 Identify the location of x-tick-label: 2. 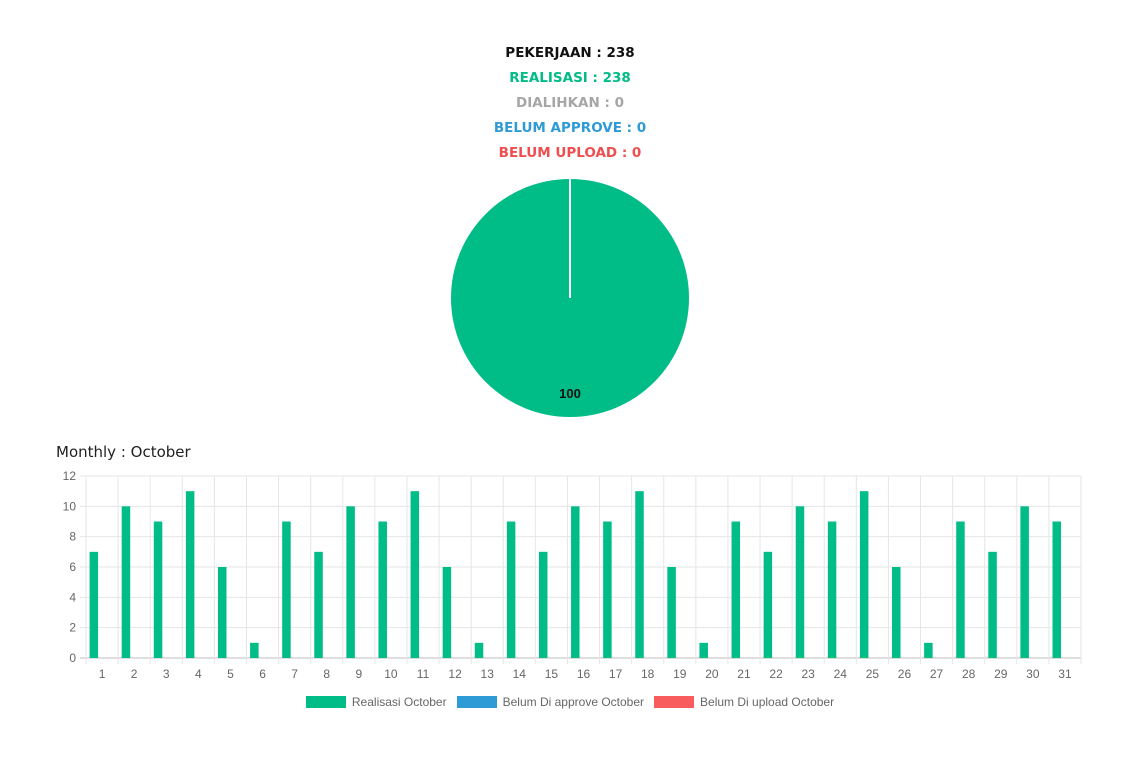
(134, 674).